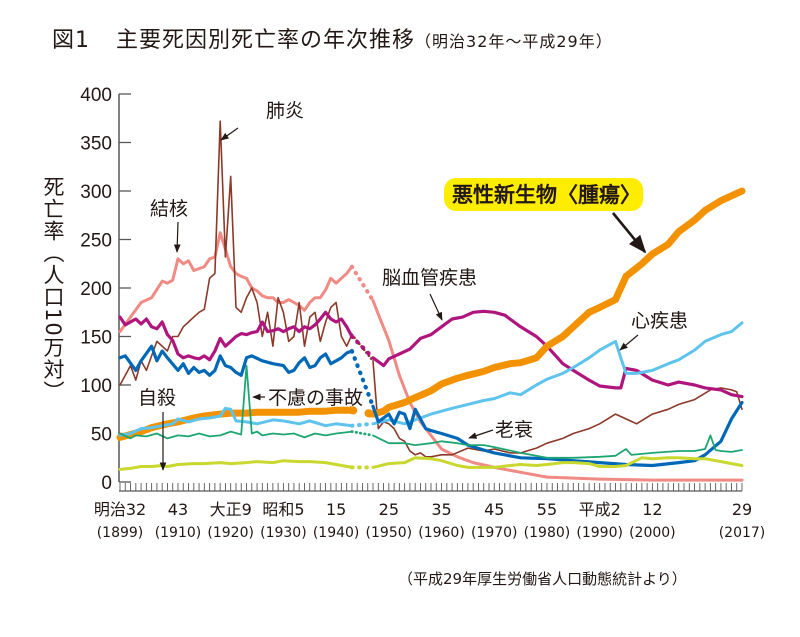  I want to click on chart-title: 図1 主要死因別死亡率の年次推移（明治32年〜平成29年）, so click(332, 38).